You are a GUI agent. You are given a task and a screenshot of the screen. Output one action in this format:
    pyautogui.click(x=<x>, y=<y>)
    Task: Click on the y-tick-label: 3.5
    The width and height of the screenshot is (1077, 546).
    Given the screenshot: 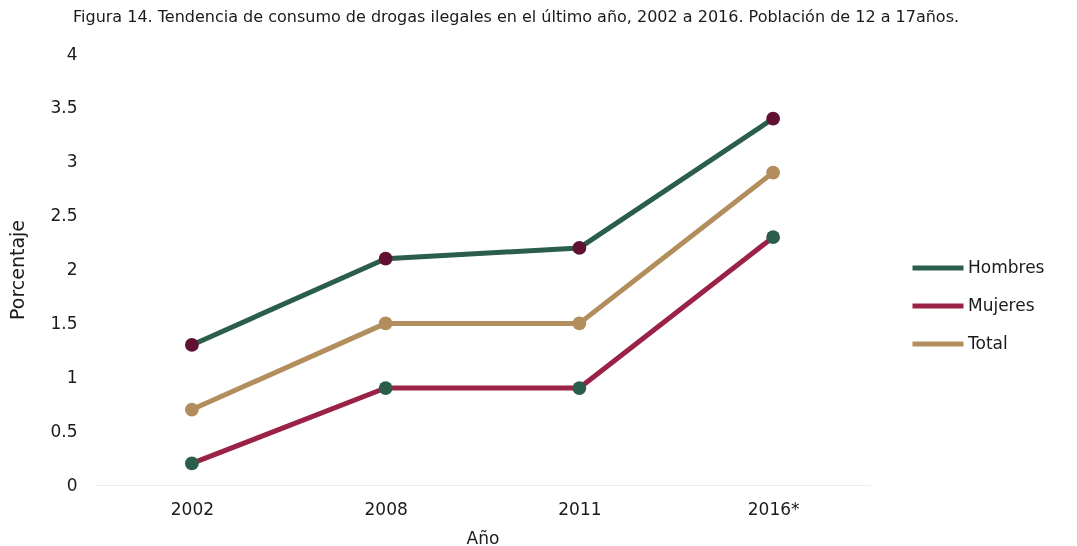 What is the action you would take?
    pyautogui.click(x=64, y=107)
    